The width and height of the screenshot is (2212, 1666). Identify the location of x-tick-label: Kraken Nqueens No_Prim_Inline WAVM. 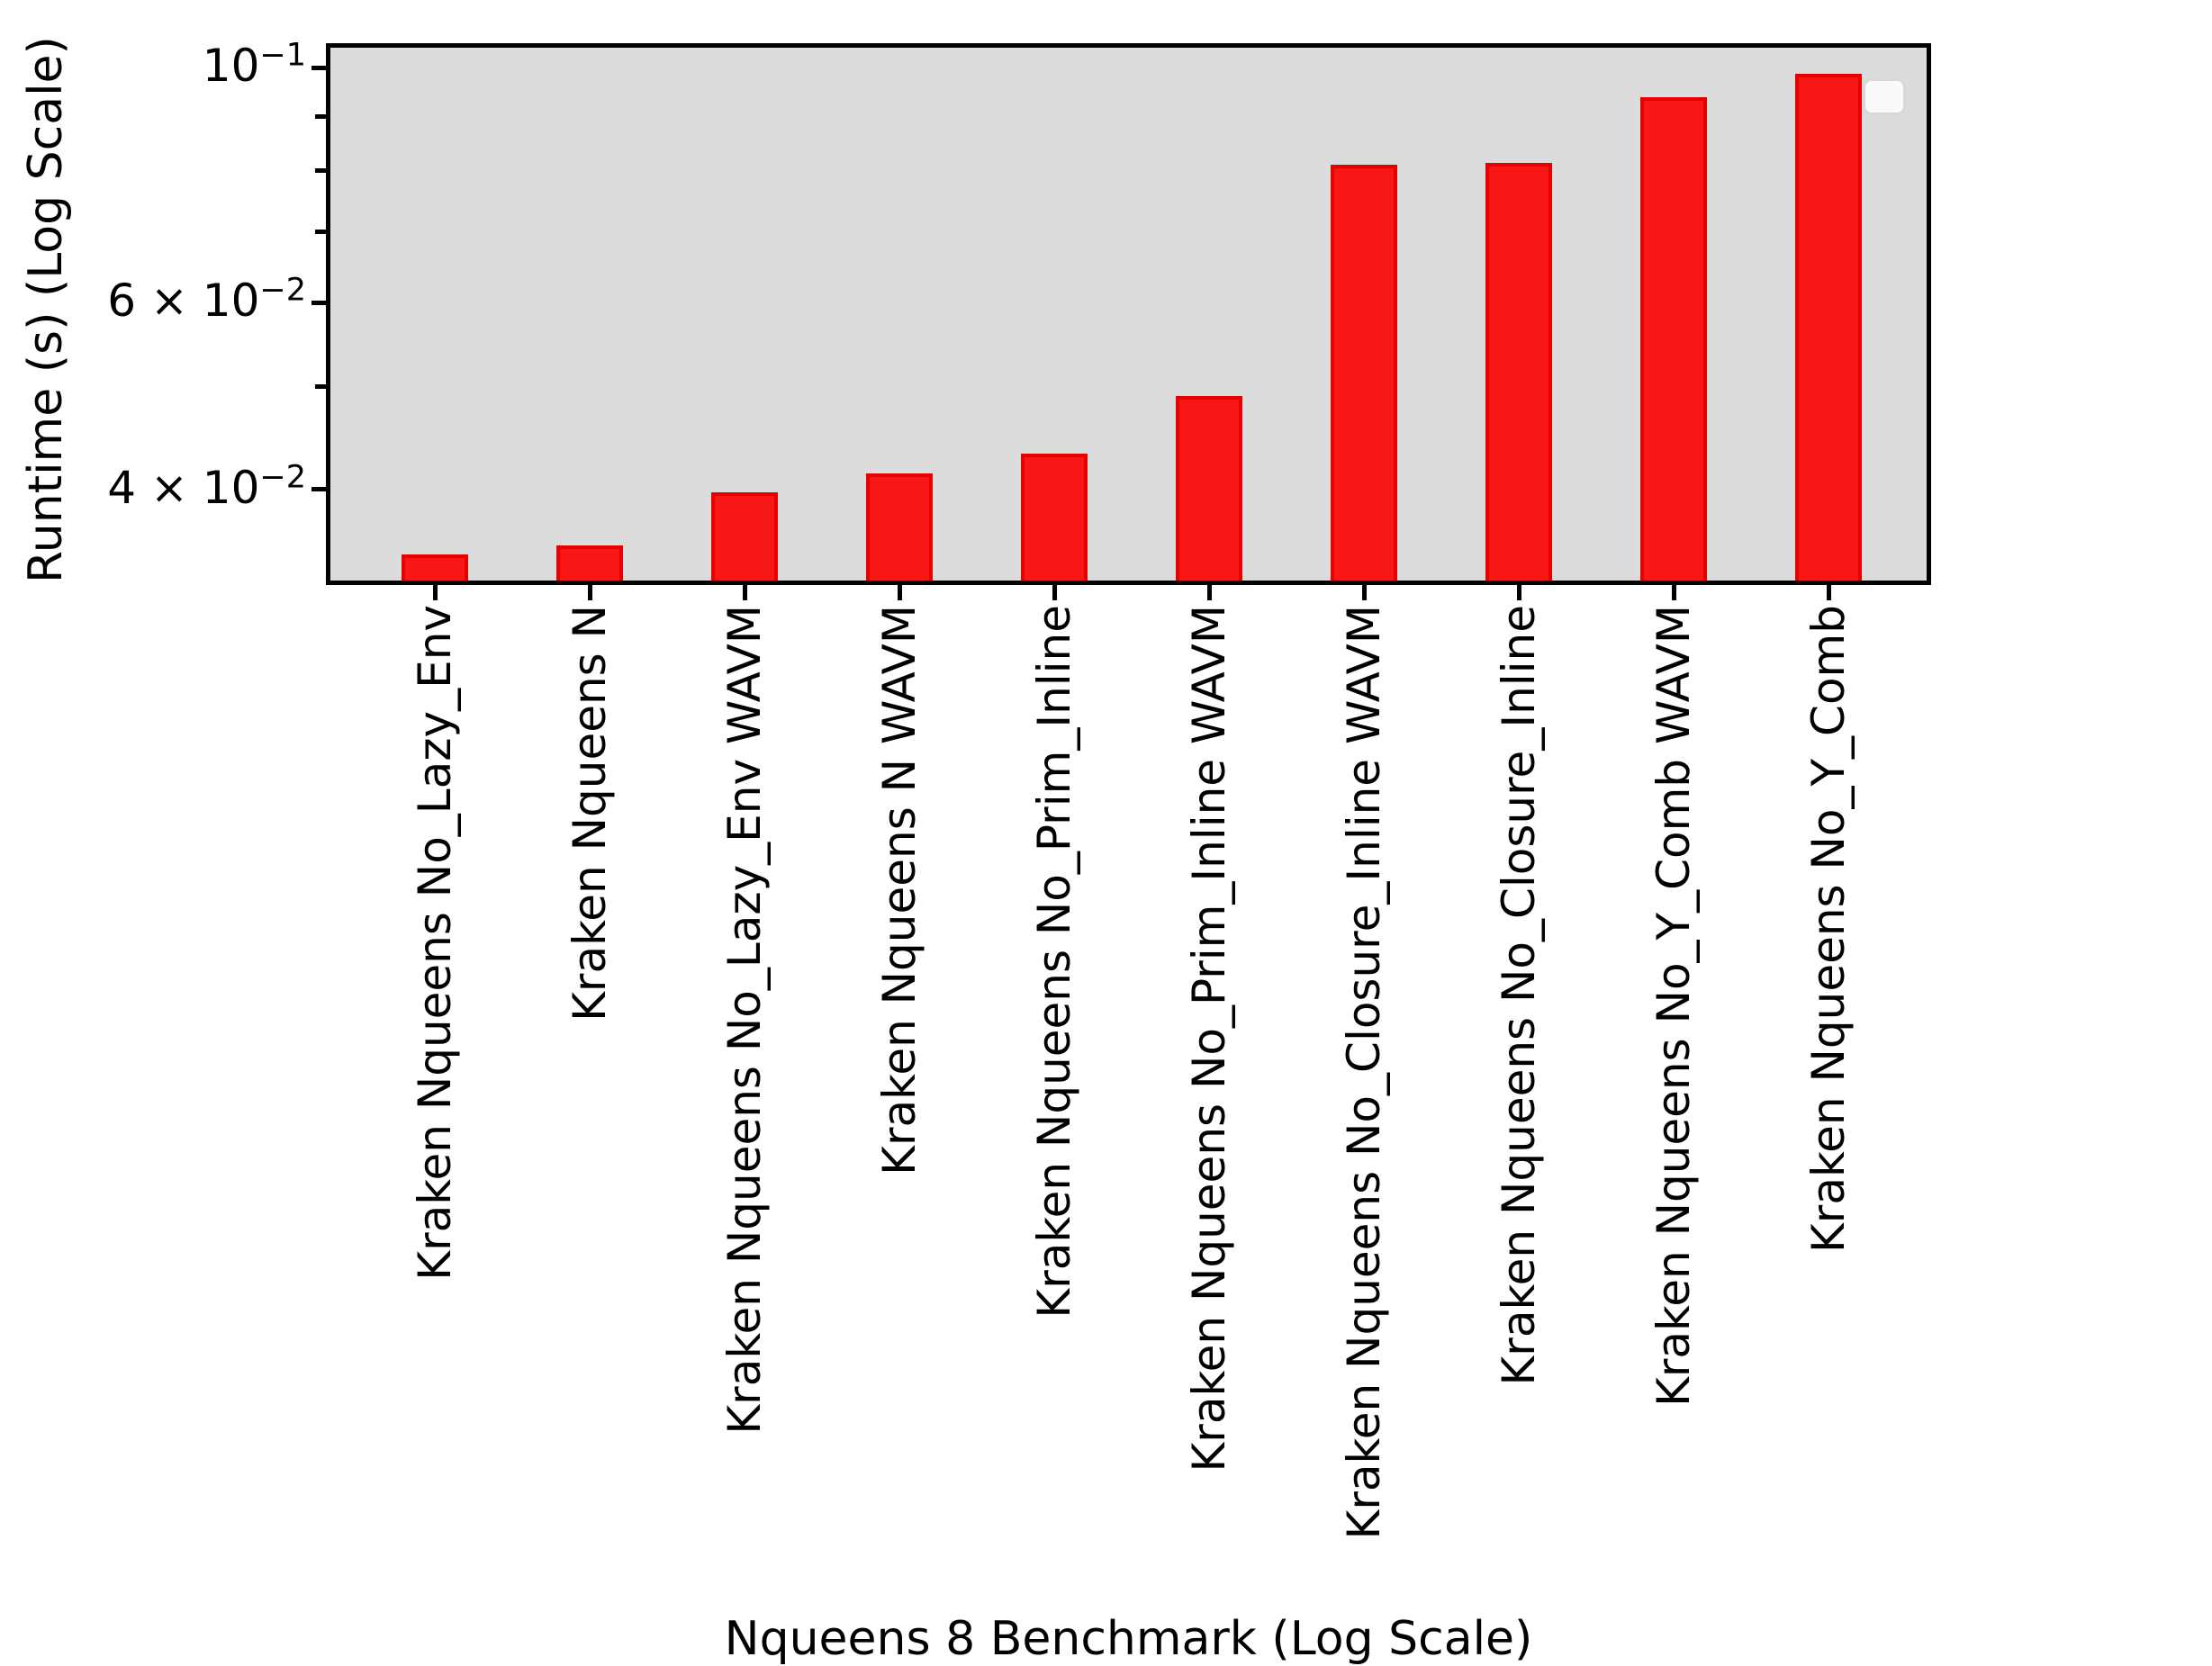
(1209, 1038).